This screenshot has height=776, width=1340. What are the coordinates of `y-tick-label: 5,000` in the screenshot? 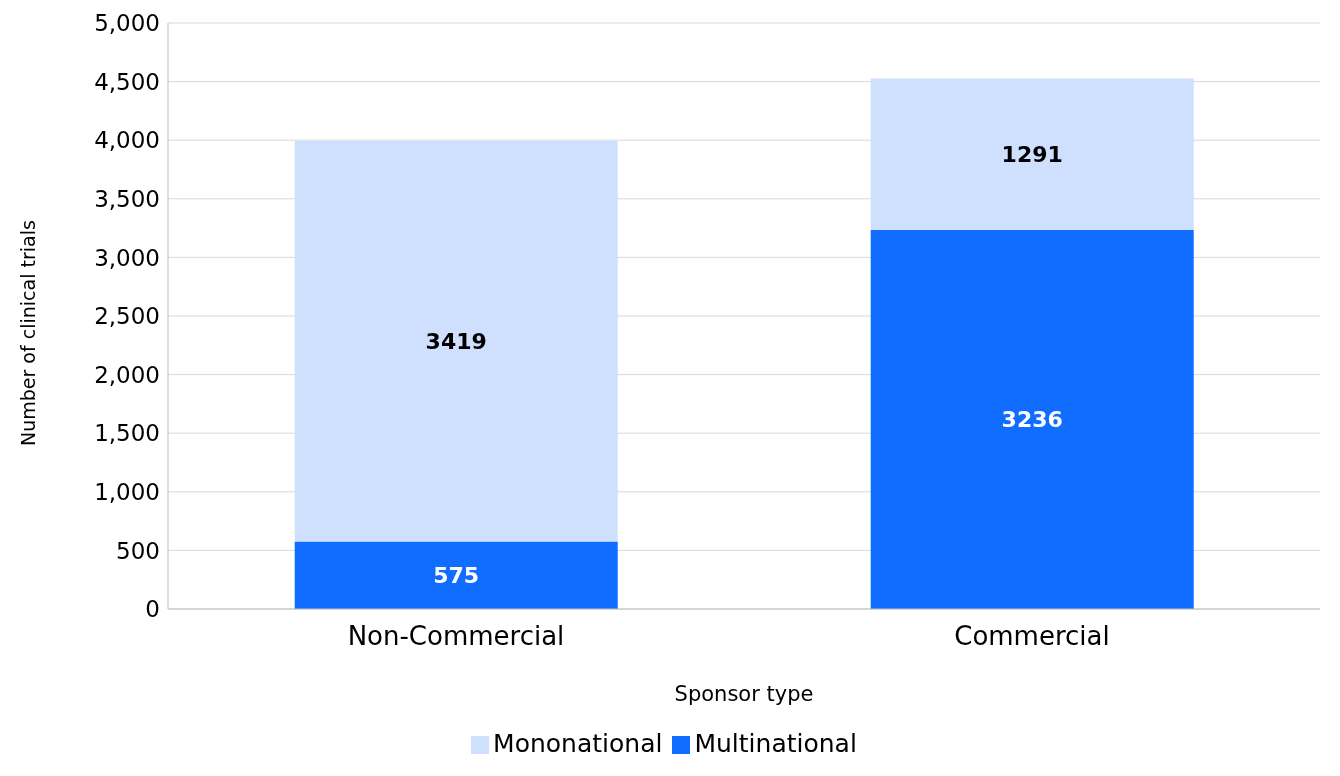 It's located at (127, 23).